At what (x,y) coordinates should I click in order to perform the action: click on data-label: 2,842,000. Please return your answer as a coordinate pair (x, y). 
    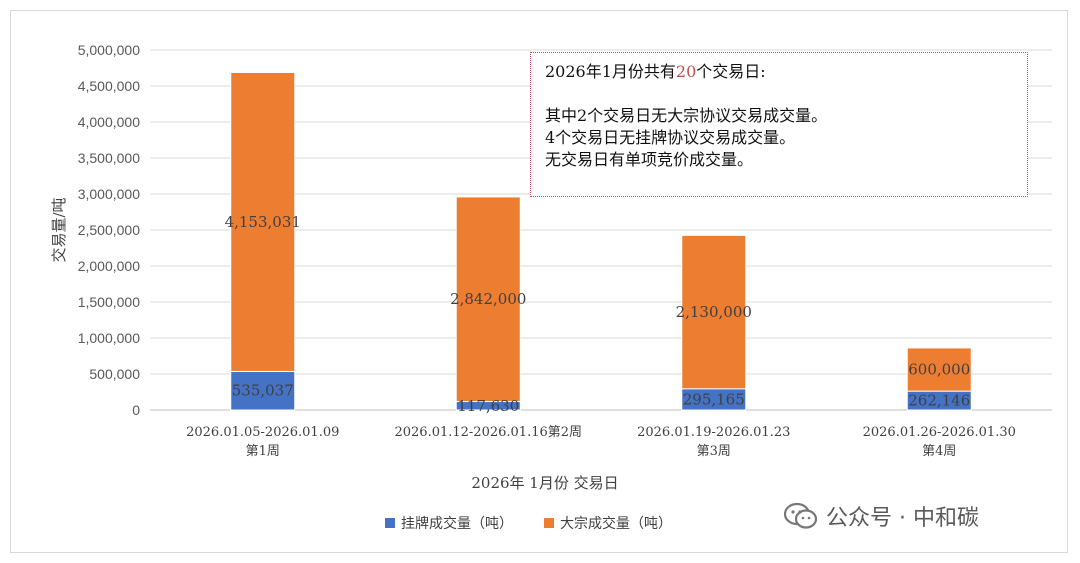
    Looking at the image, I should click on (488, 299).